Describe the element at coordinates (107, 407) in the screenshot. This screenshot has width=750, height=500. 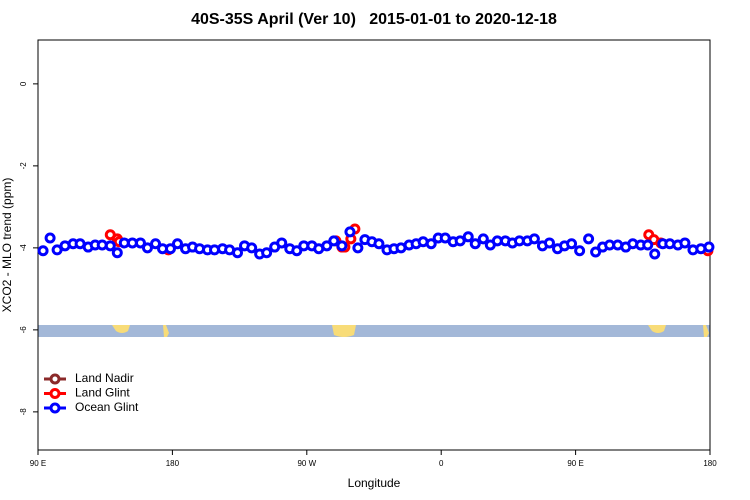
I see `legend-label: Ocean Glint` at that location.